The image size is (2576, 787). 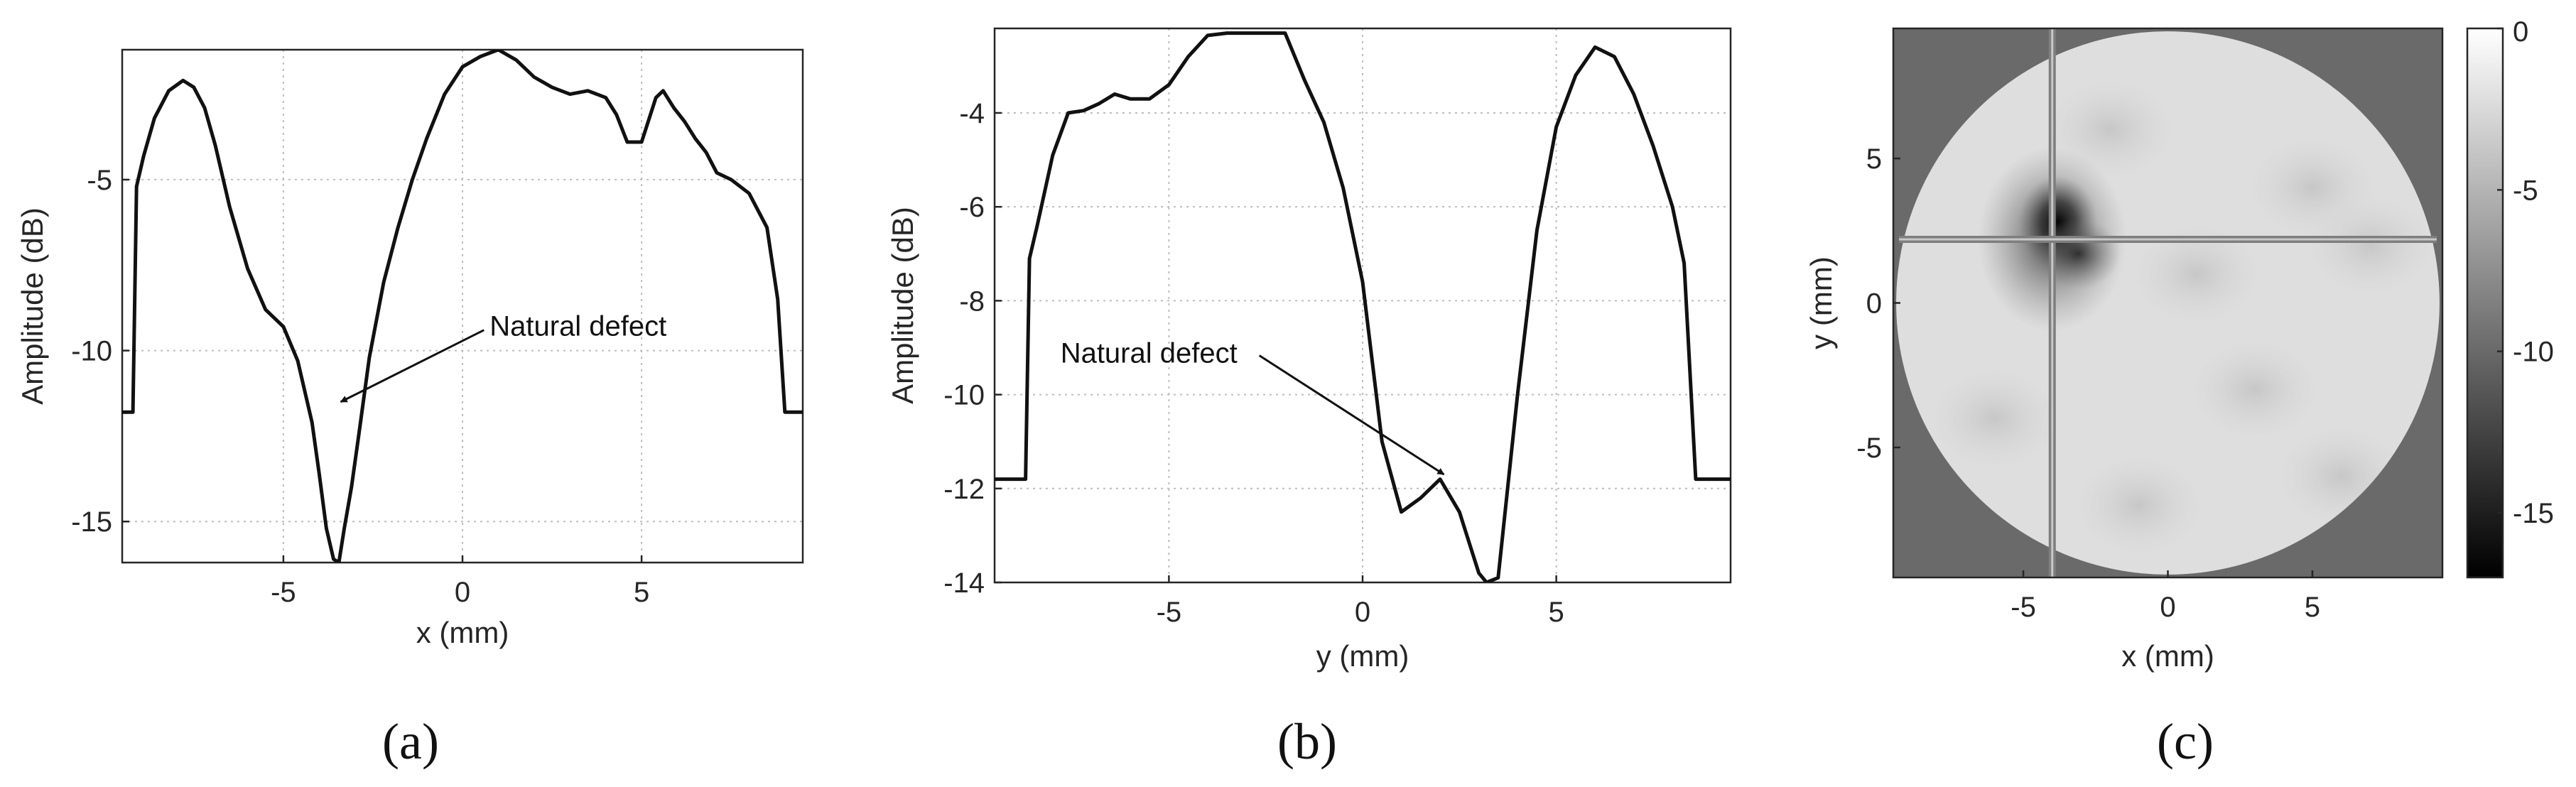 I want to click on colorbar-tick-label: -5, so click(x=2525, y=190).